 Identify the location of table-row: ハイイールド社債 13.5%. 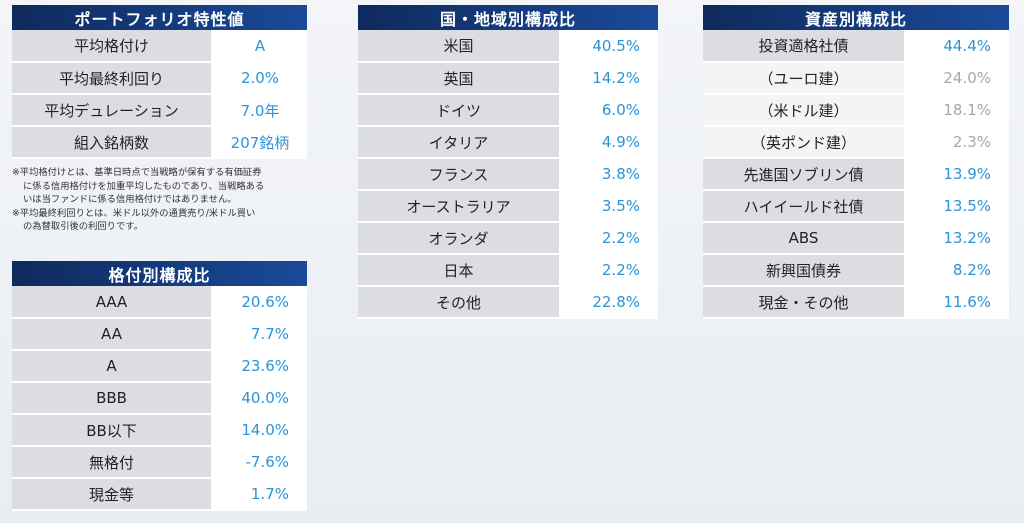
(856, 206).